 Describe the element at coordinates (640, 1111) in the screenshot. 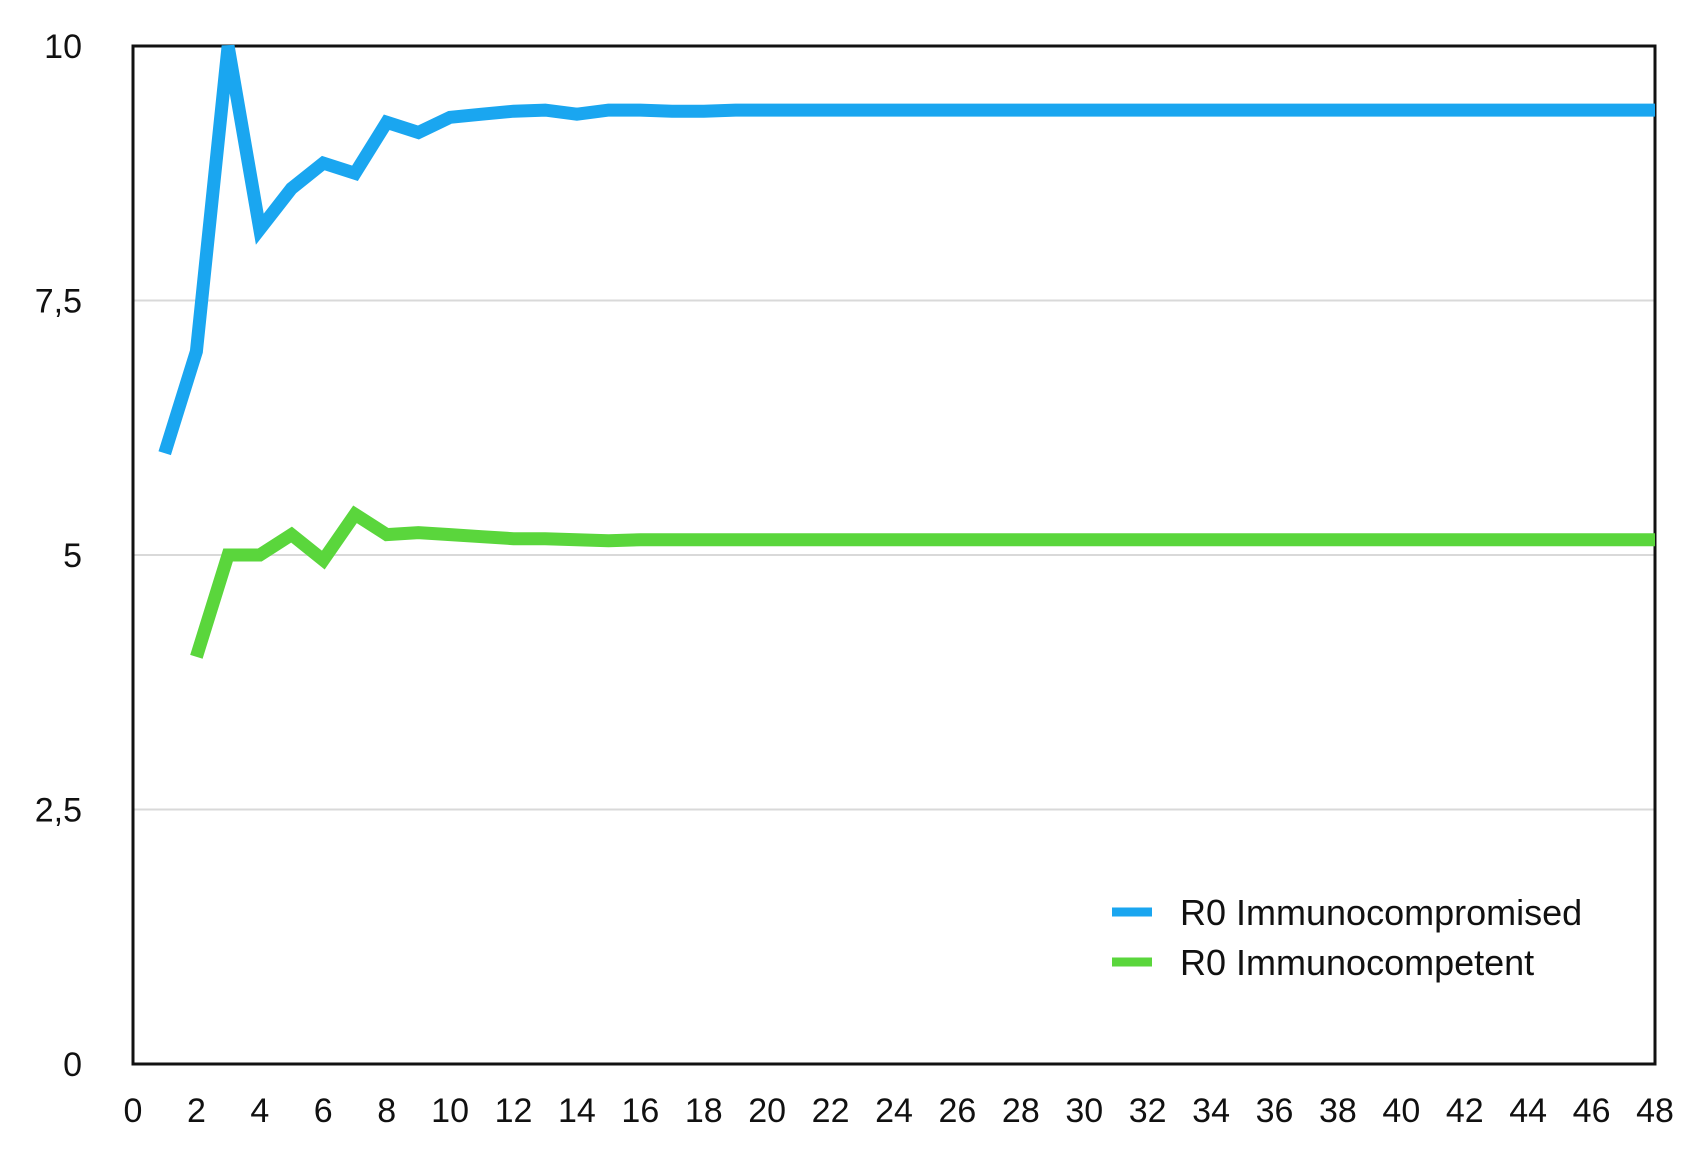

I see `x-tick-label: 16` at that location.